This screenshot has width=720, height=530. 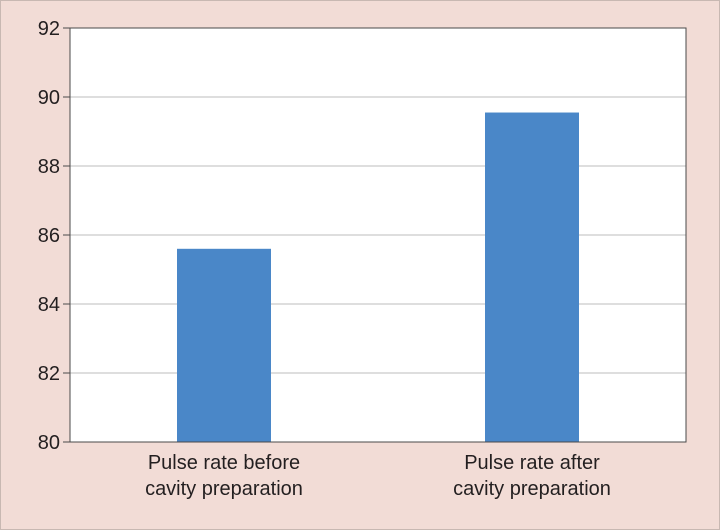 What do you see at coordinates (49, 236) in the screenshot?
I see `y-tick-label: 86` at bounding box center [49, 236].